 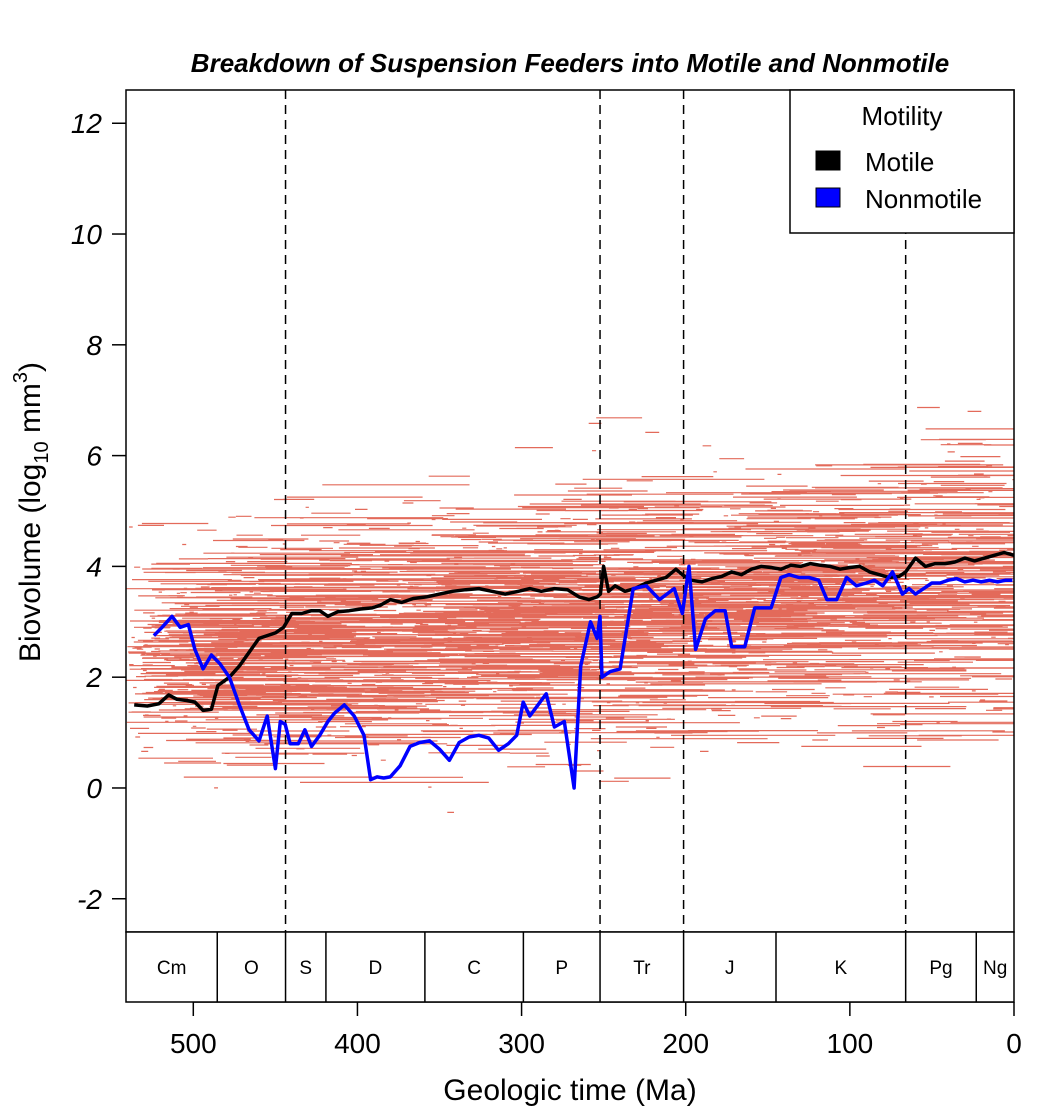 I want to click on y-tick-label: 12, so click(x=87, y=123).